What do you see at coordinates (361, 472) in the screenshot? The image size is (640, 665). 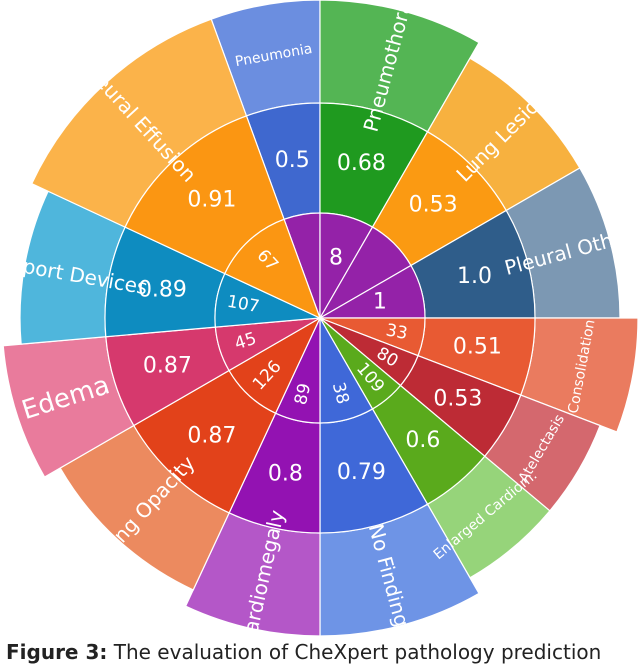 I see `score-label-no-finding: 0.79` at bounding box center [361, 472].